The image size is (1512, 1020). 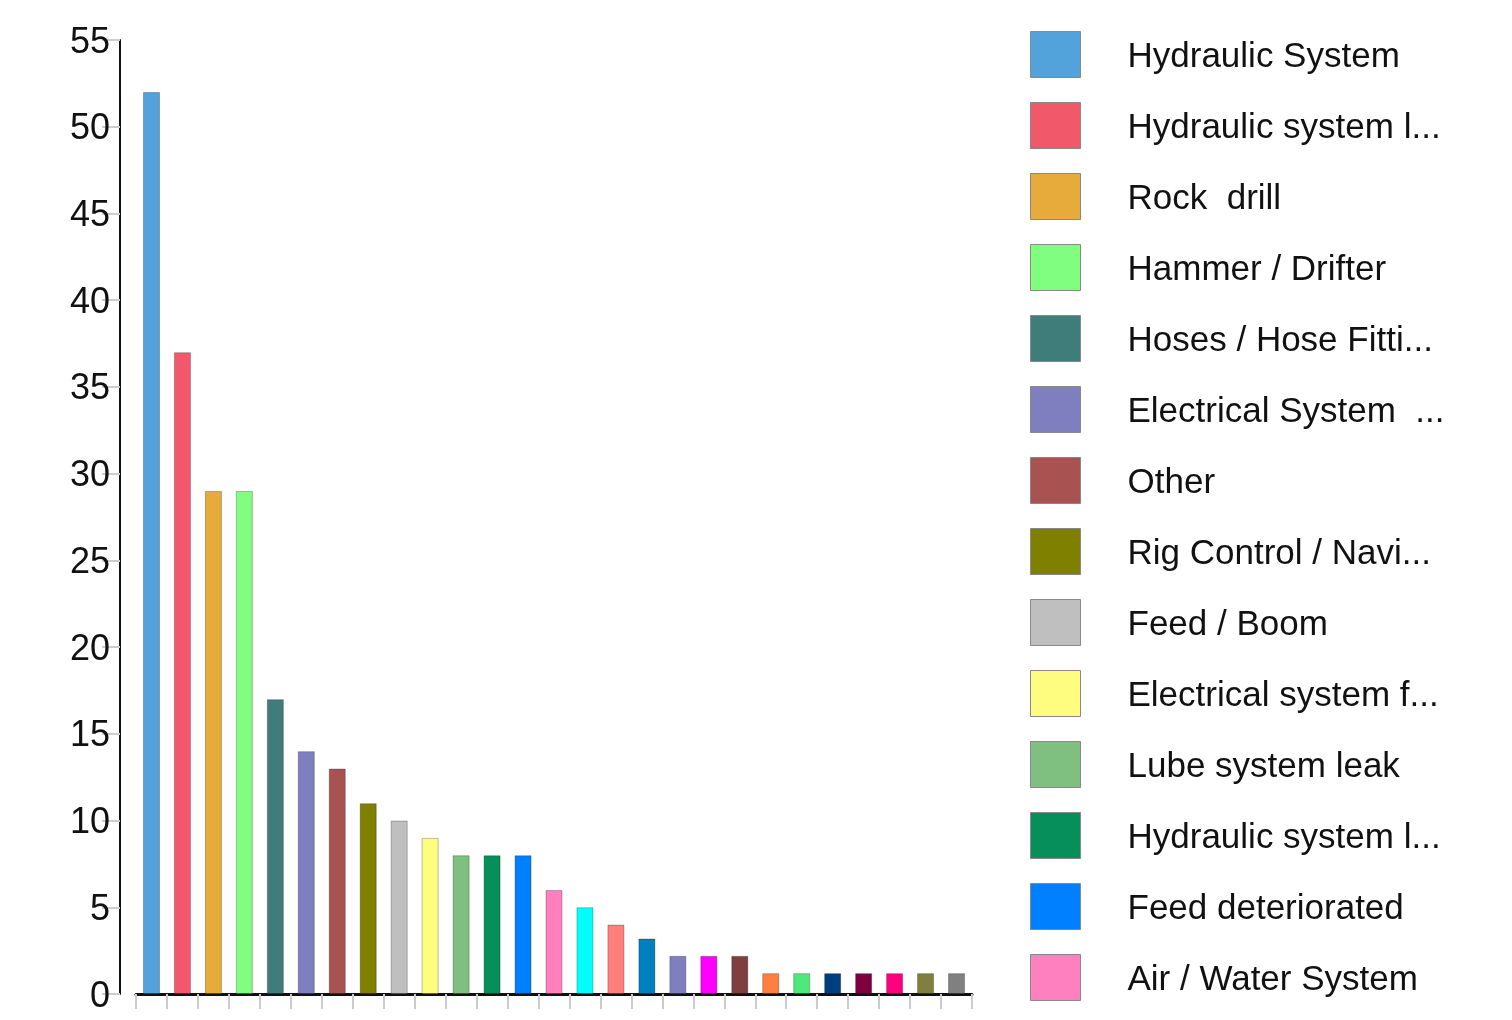 What do you see at coordinates (1171, 480) in the screenshot?
I see `legend-label: Other` at bounding box center [1171, 480].